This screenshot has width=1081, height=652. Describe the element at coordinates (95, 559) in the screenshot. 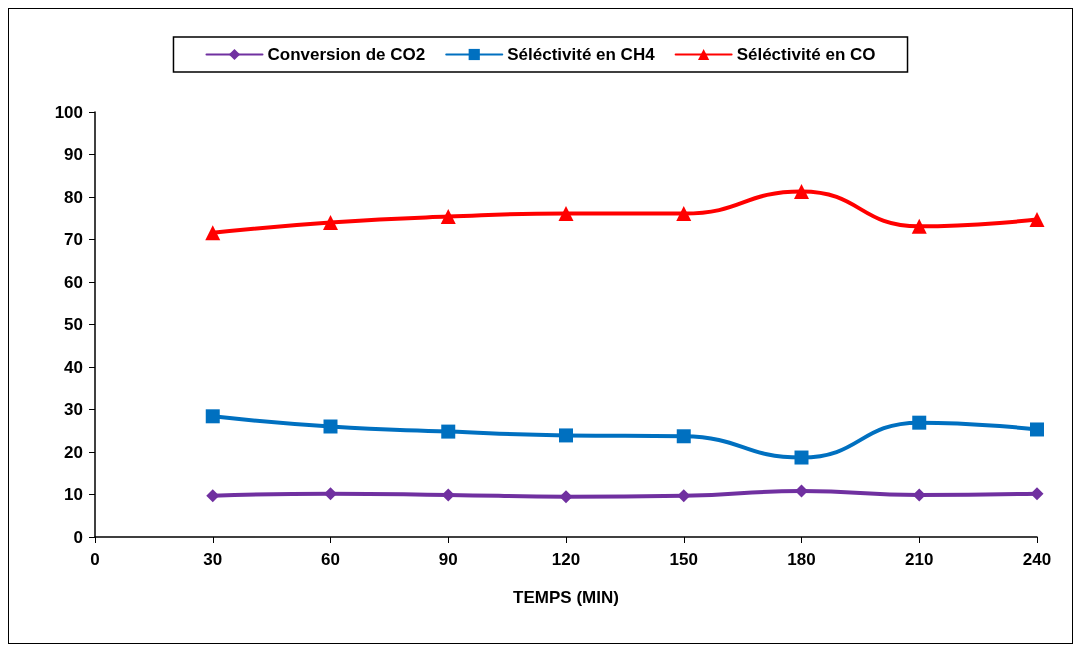

I see `x-tick-label: 0` at that location.